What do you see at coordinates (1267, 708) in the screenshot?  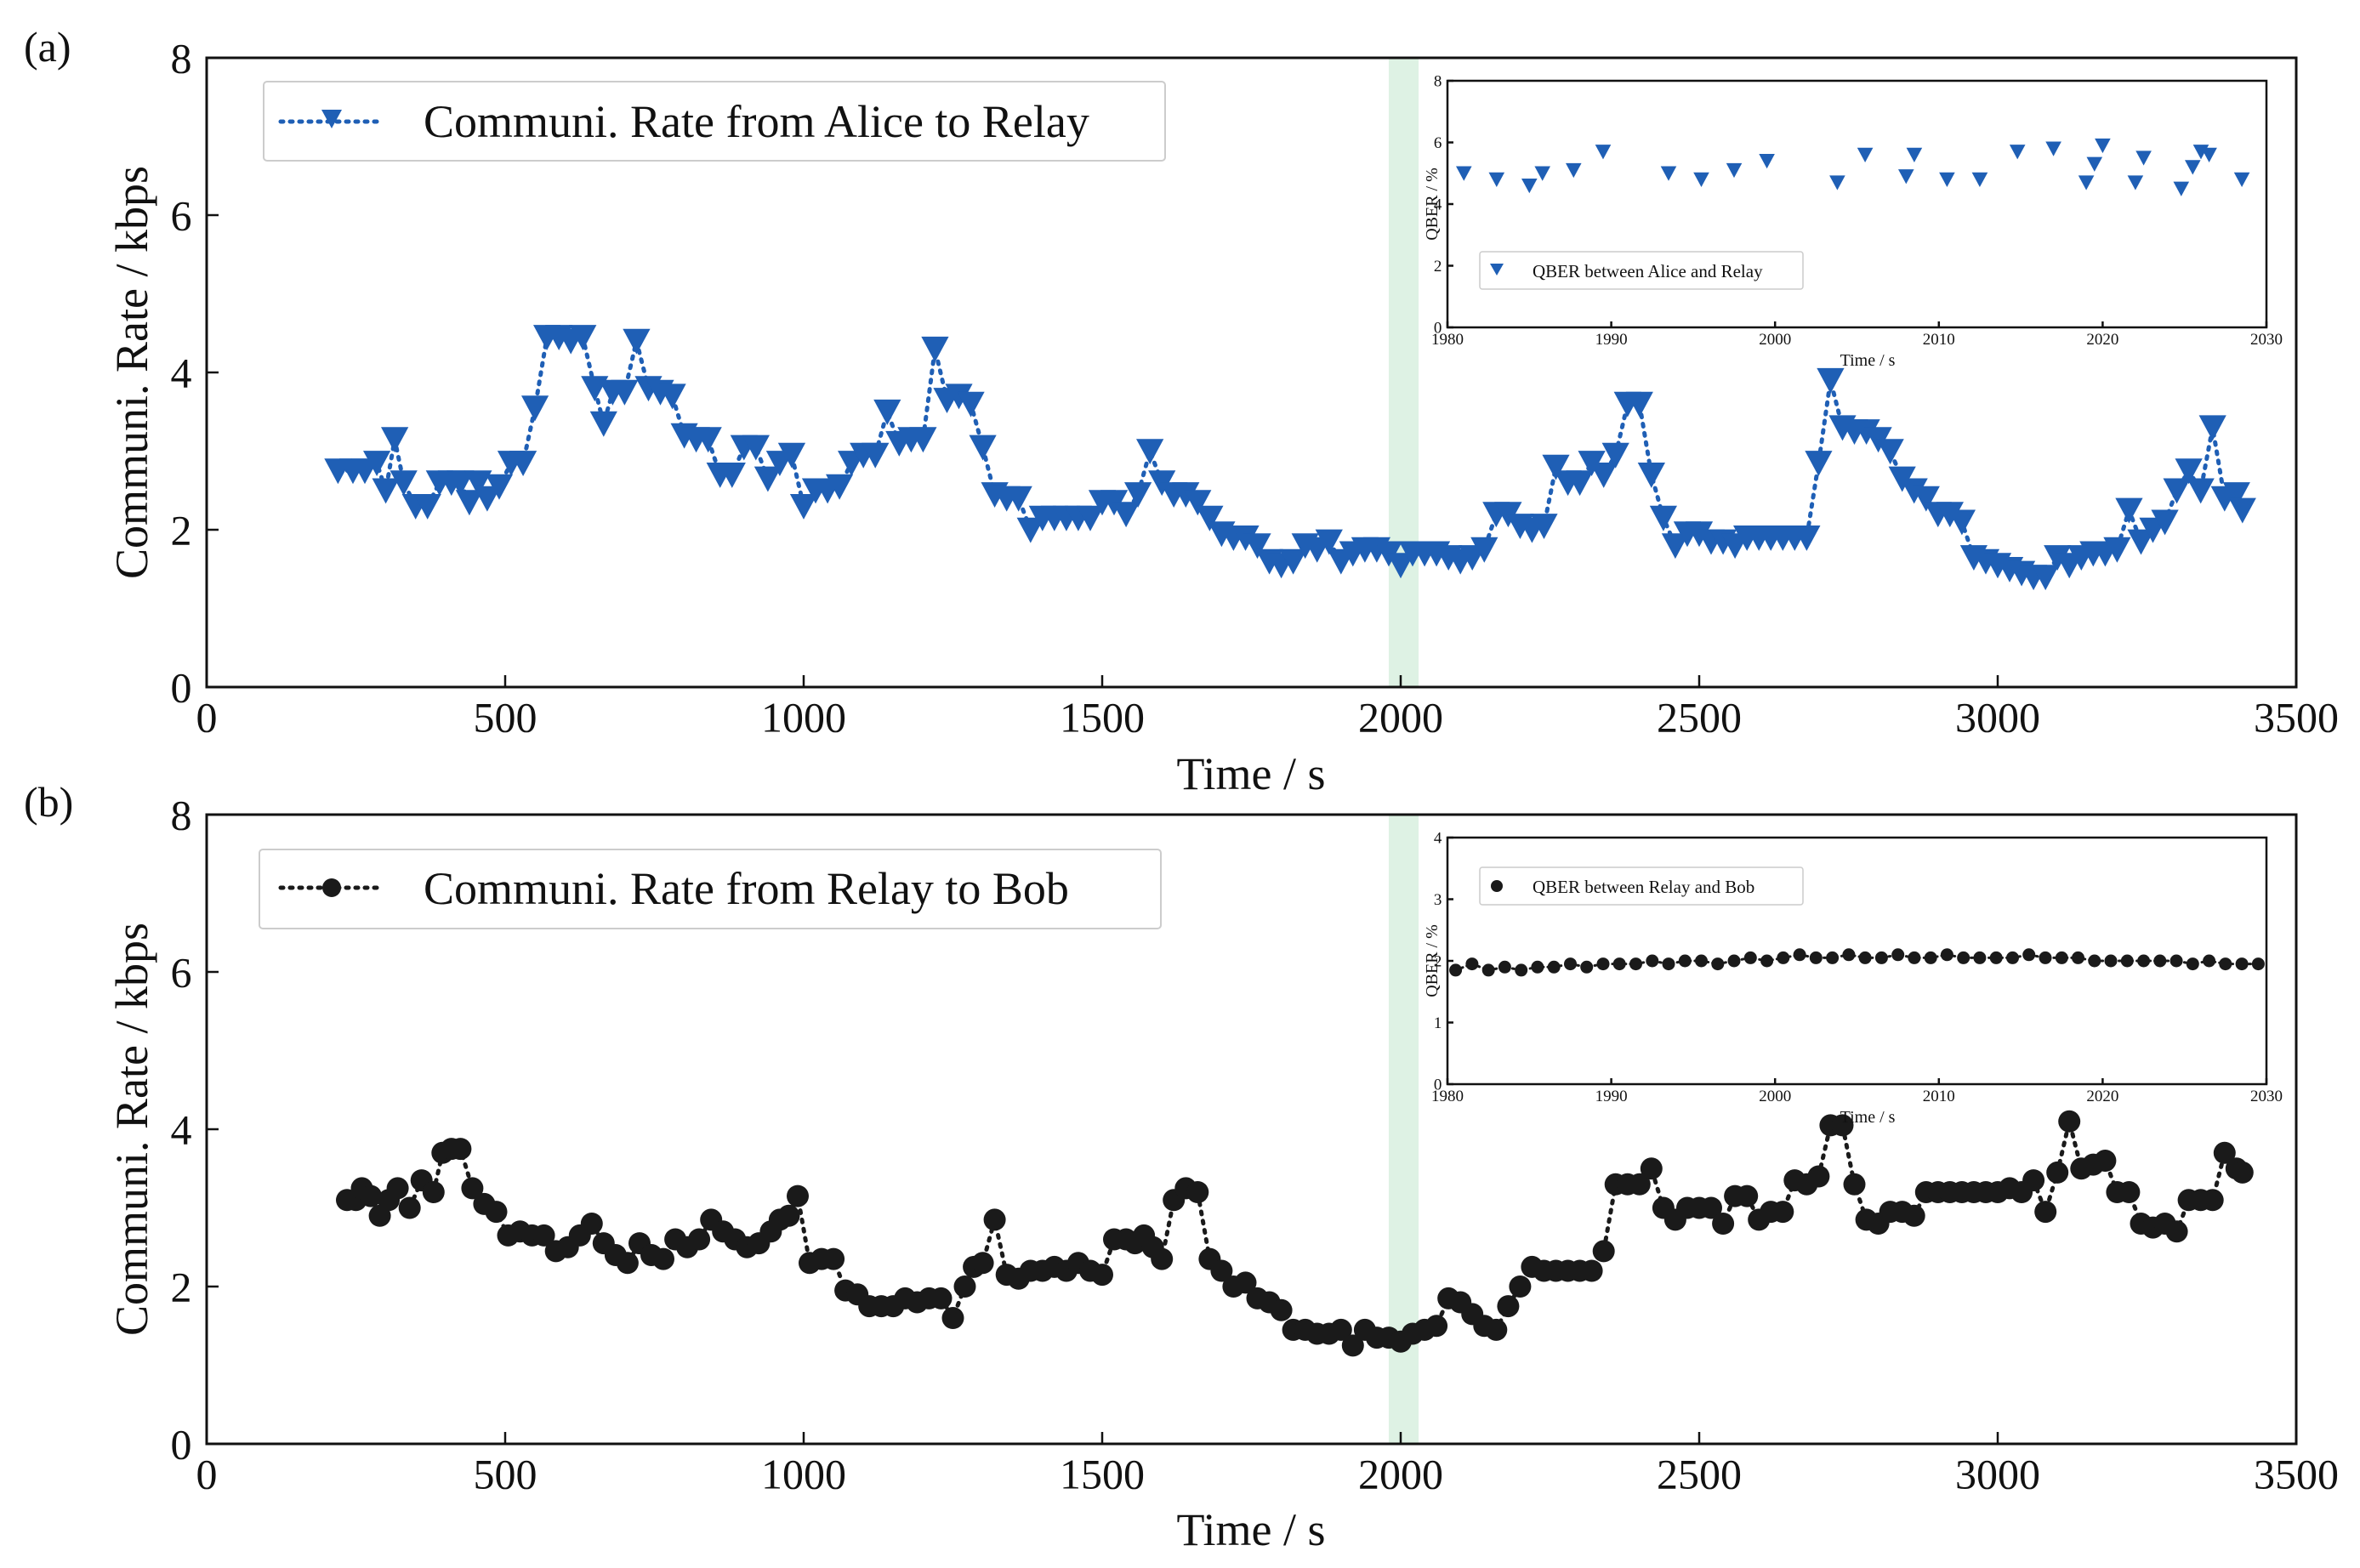 I see `panel-a-x-axis: 0 500 1000 1500 2000 2500 3000 3500` at bounding box center [1267, 708].